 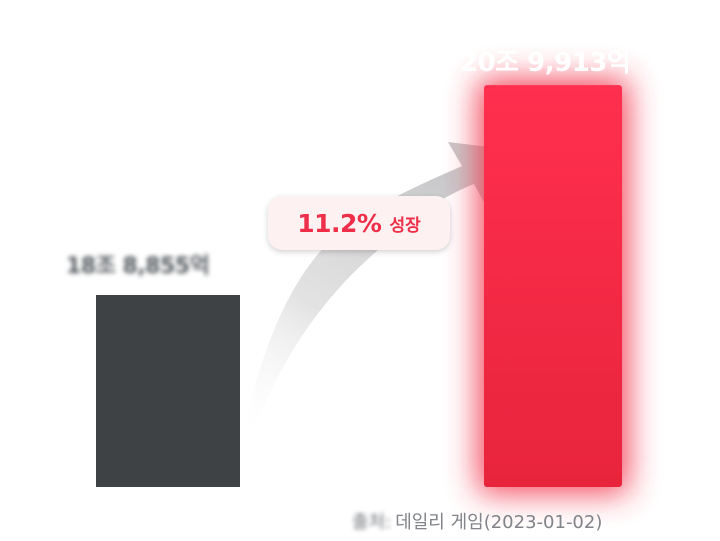 I want to click on source-label: 출처:, so click(x=372, y=522).